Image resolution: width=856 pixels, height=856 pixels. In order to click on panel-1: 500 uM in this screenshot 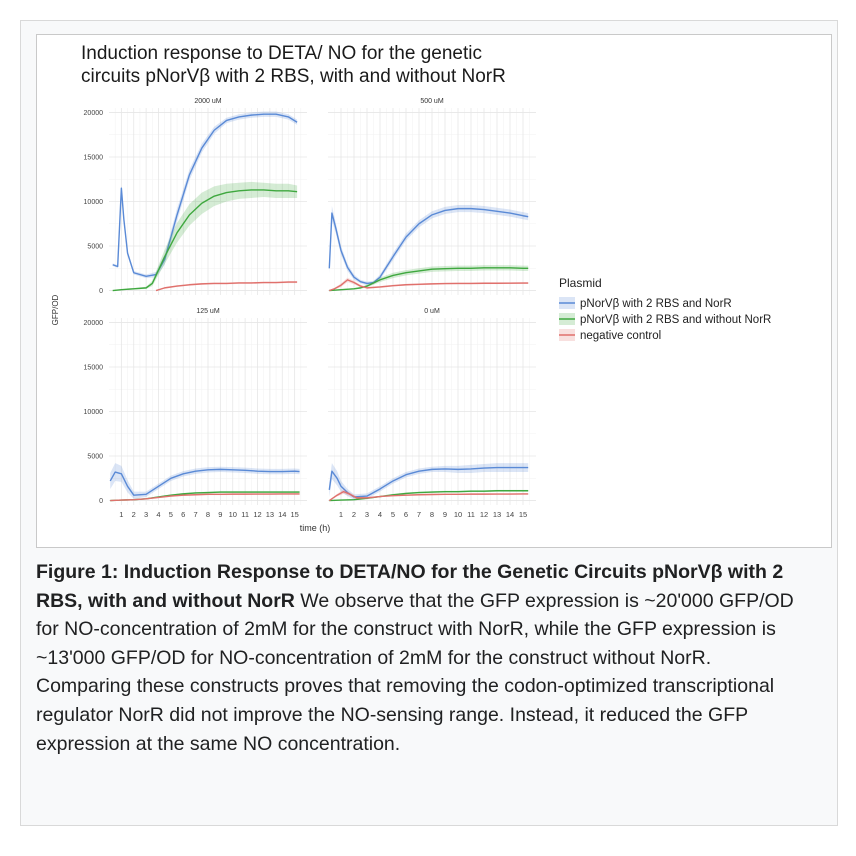, I will do `click(432, 196)`.